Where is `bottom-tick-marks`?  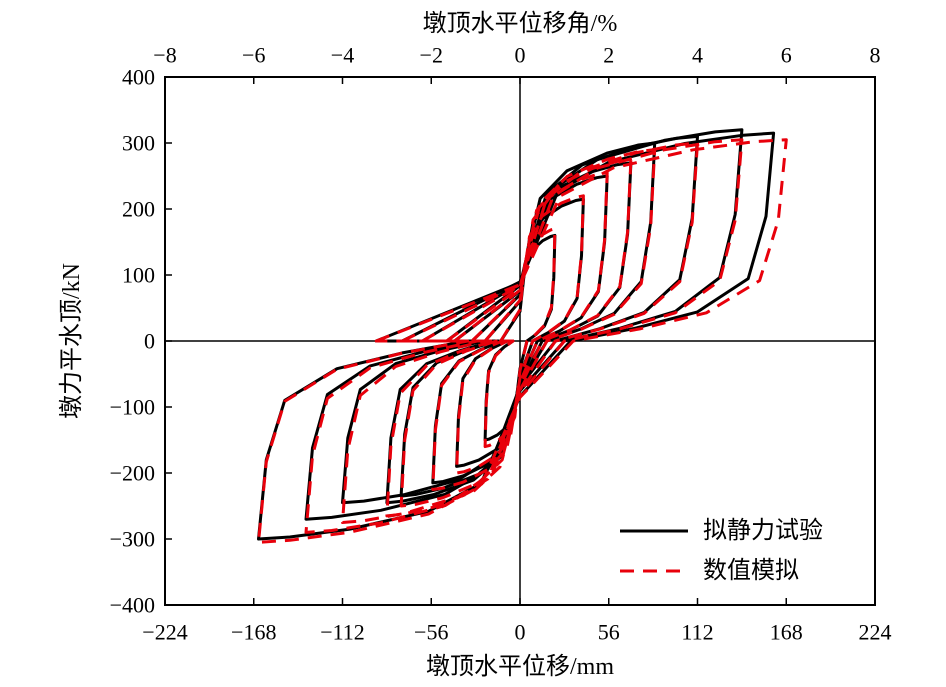
bottom-tick-marks is located at coordinates (520, 601).